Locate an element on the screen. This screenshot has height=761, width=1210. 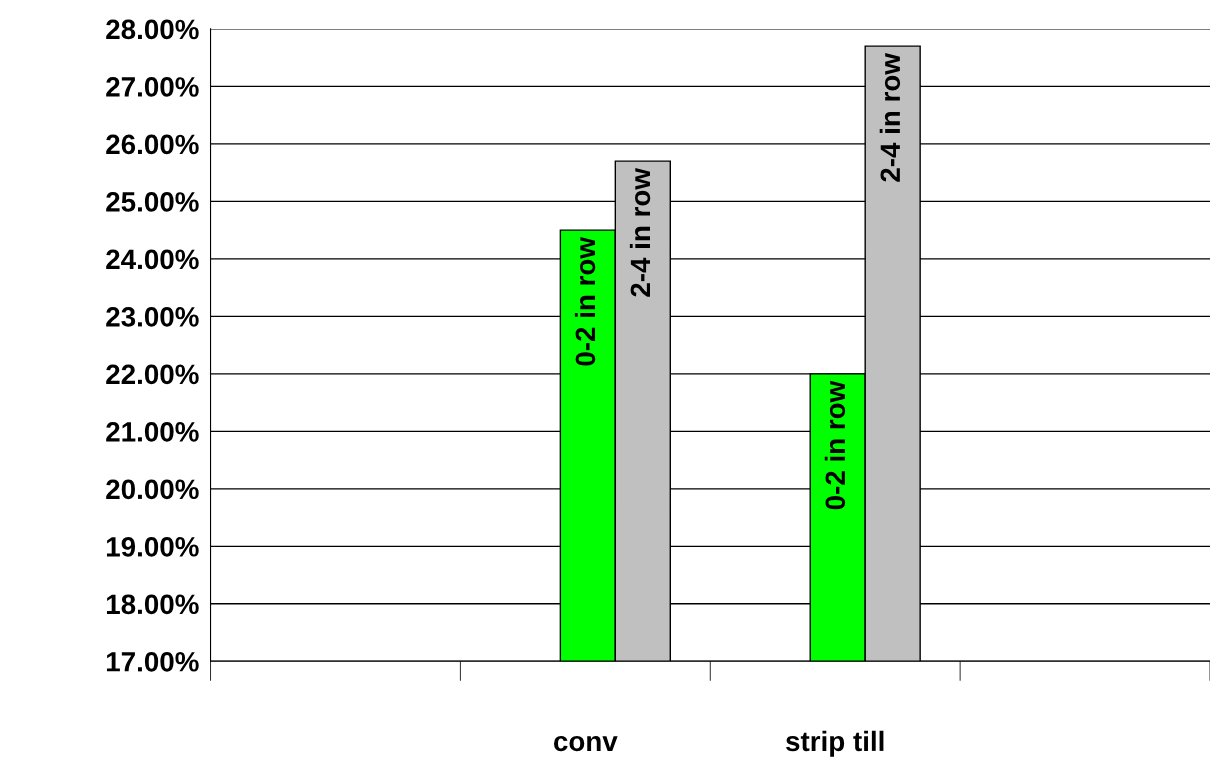
x-tick-label: conv is located at coordinates (586, 743).